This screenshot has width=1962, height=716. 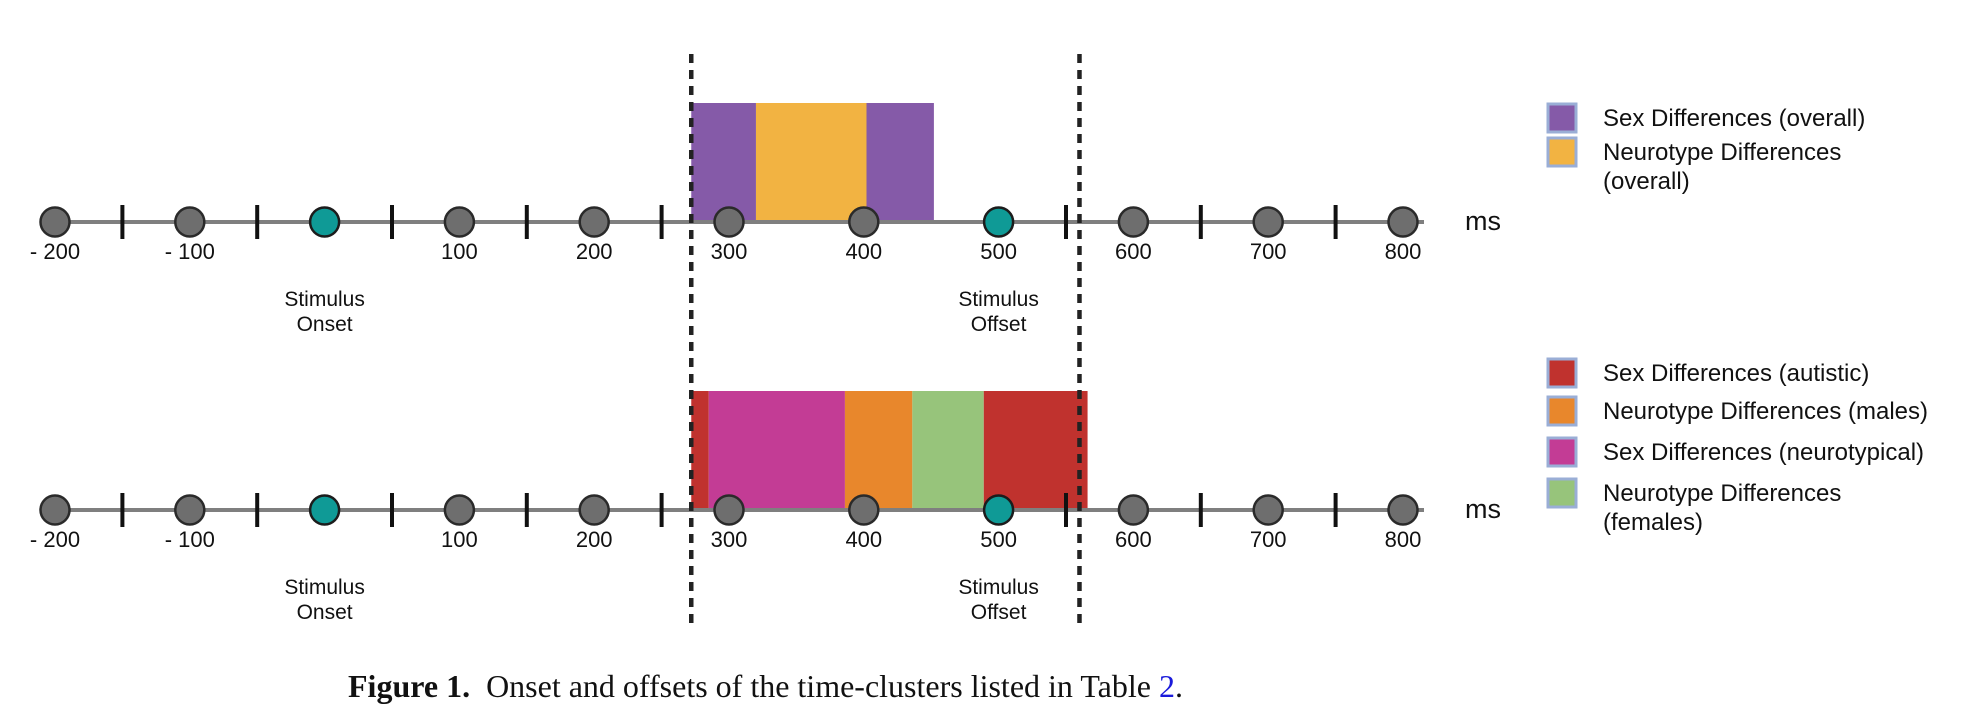 I want to click on legend-item: Sex Differences (overall), so click(x=1705, y=118).